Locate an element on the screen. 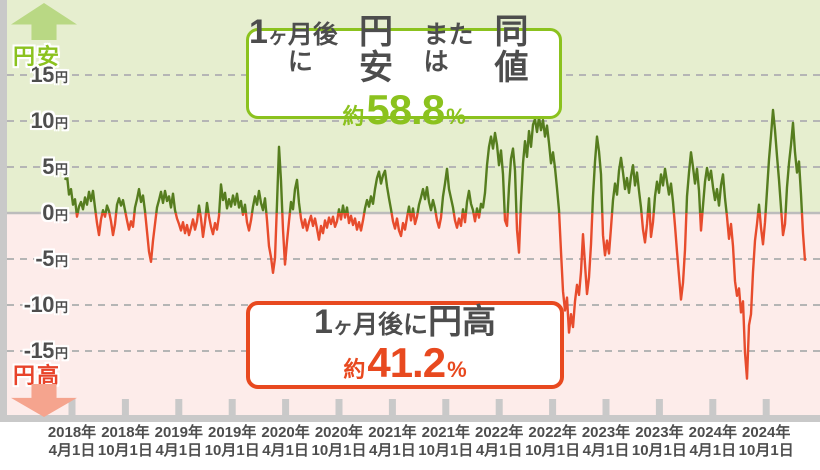 The height and width of the screenshot is (470, 820). callout-keyword-same-value: 同値 is located at coordinates (511, 50).